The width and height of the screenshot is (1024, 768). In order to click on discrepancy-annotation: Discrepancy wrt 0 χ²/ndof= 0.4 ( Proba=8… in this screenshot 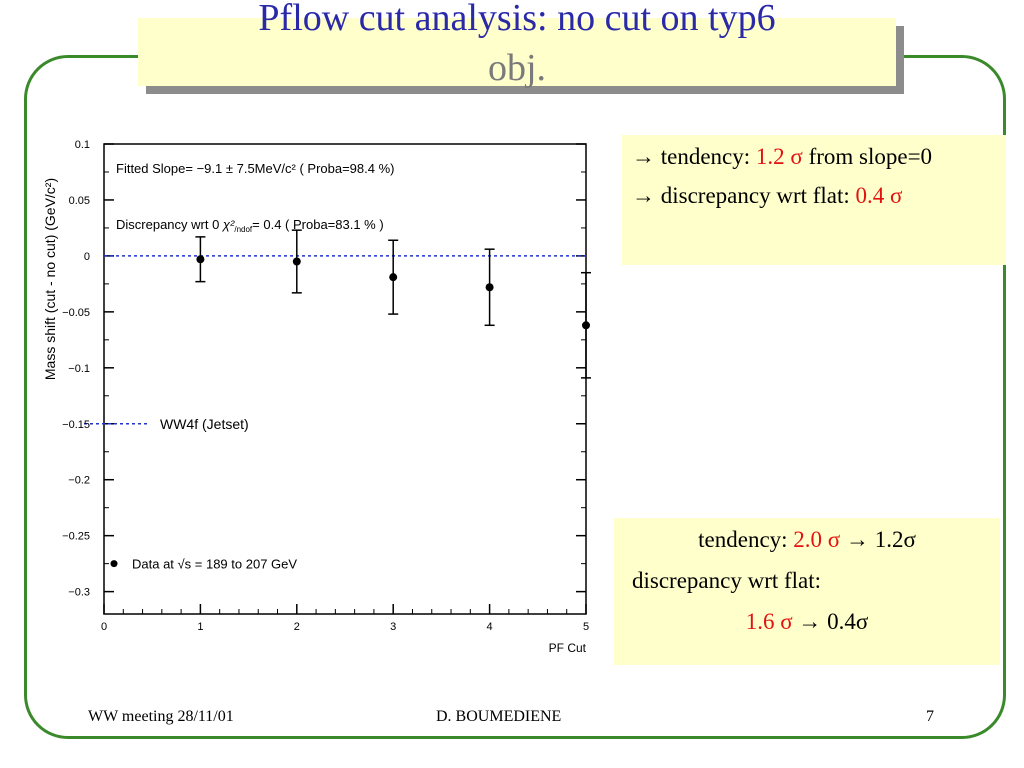, I will do `click(250, 225)`.